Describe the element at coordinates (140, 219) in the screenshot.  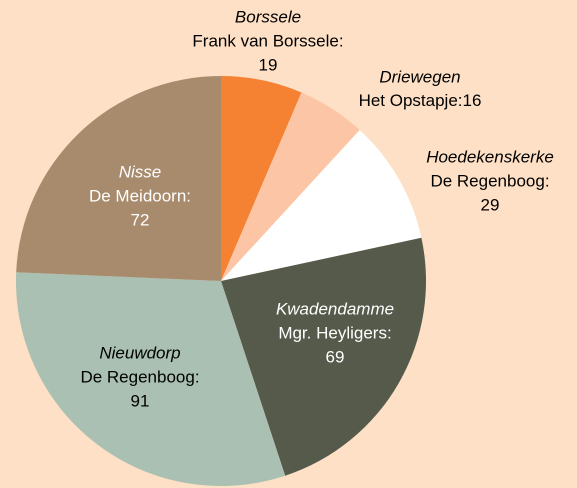
I see `slice-value: 72` at that location.